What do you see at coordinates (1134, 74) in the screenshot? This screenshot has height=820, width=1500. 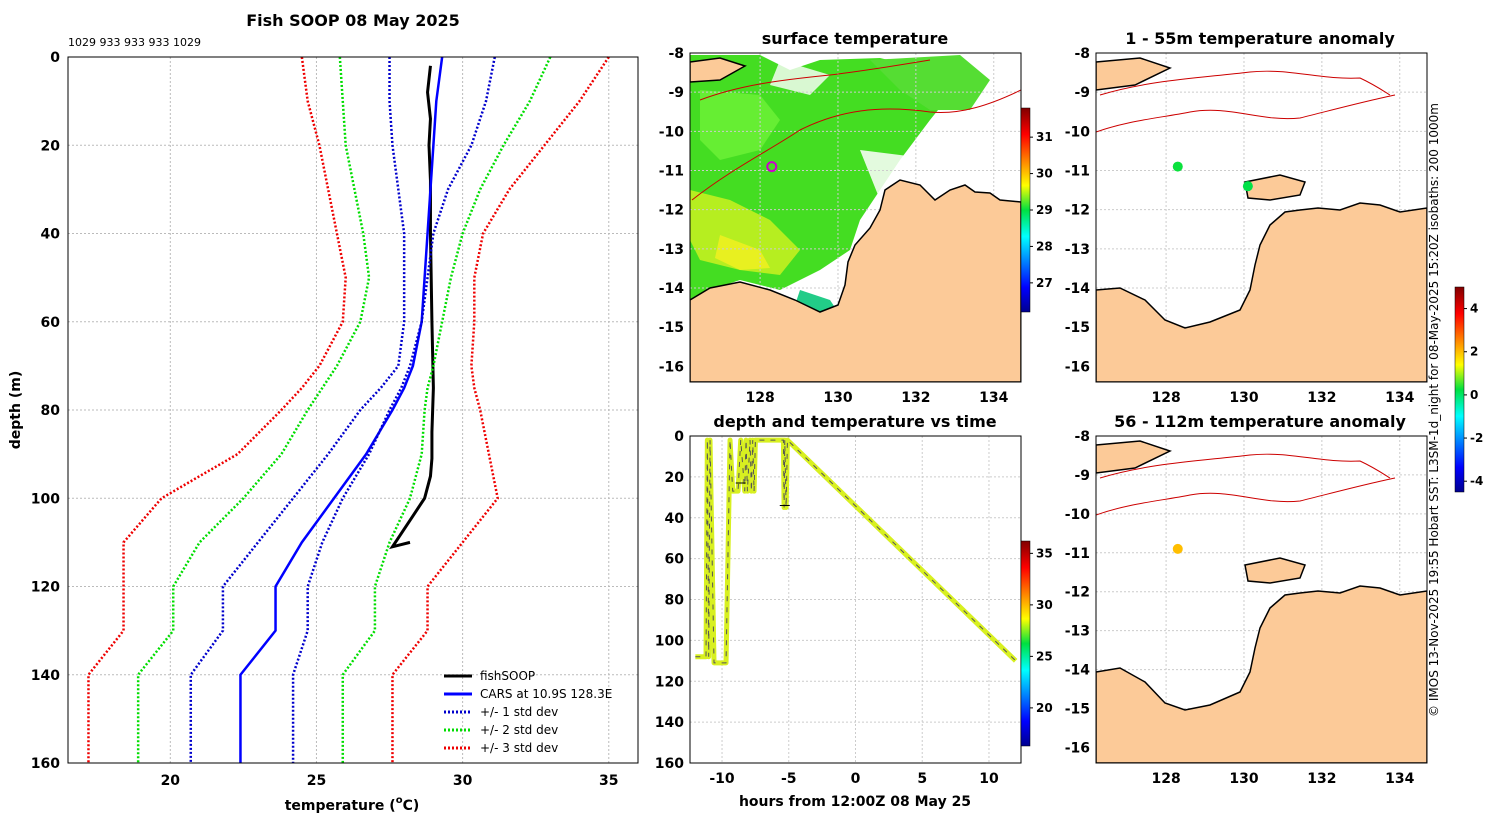 I see `anomaly1-north-island` at bounding box center [1134, 74].